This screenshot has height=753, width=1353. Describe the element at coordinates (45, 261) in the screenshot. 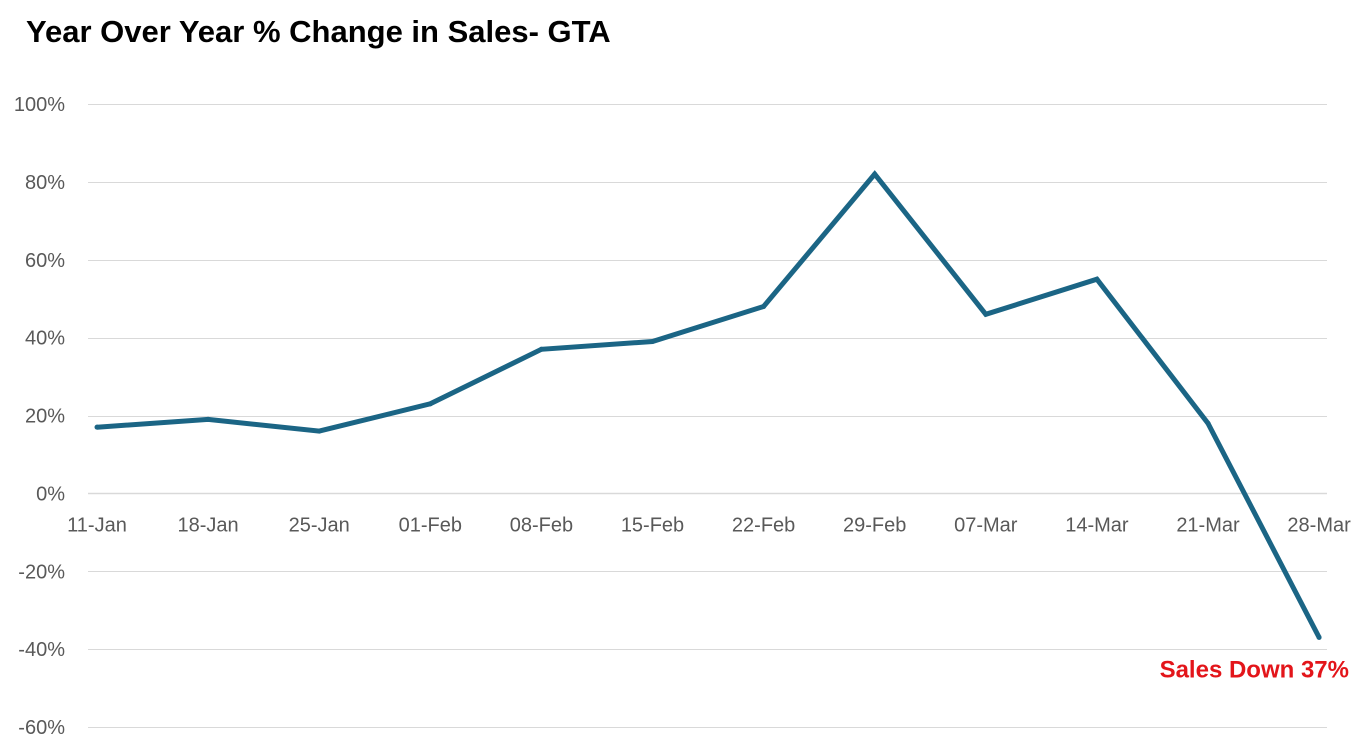

I see `y-tick-label: 60%` at that location.